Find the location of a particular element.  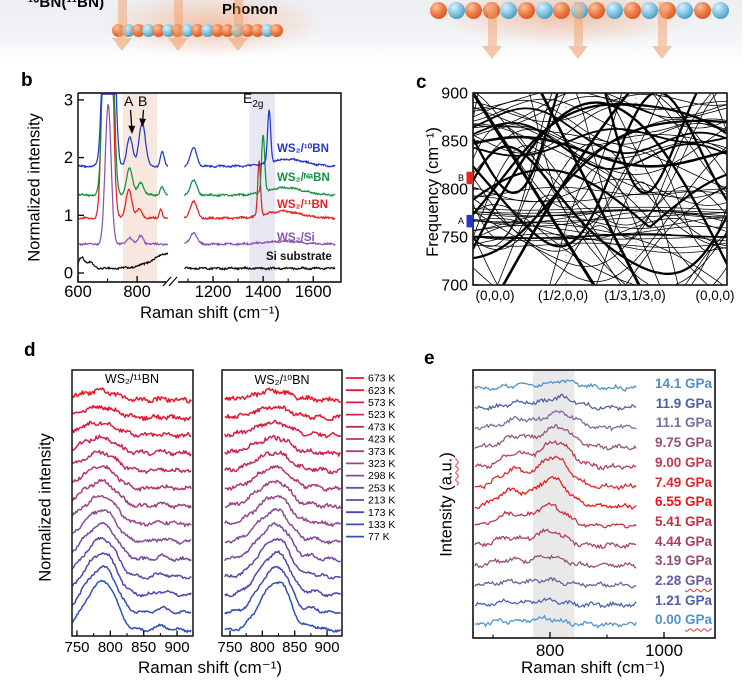

panel-e-xlabel: Raman shift (cm⁻¹) is located at coordinates (593, 667).